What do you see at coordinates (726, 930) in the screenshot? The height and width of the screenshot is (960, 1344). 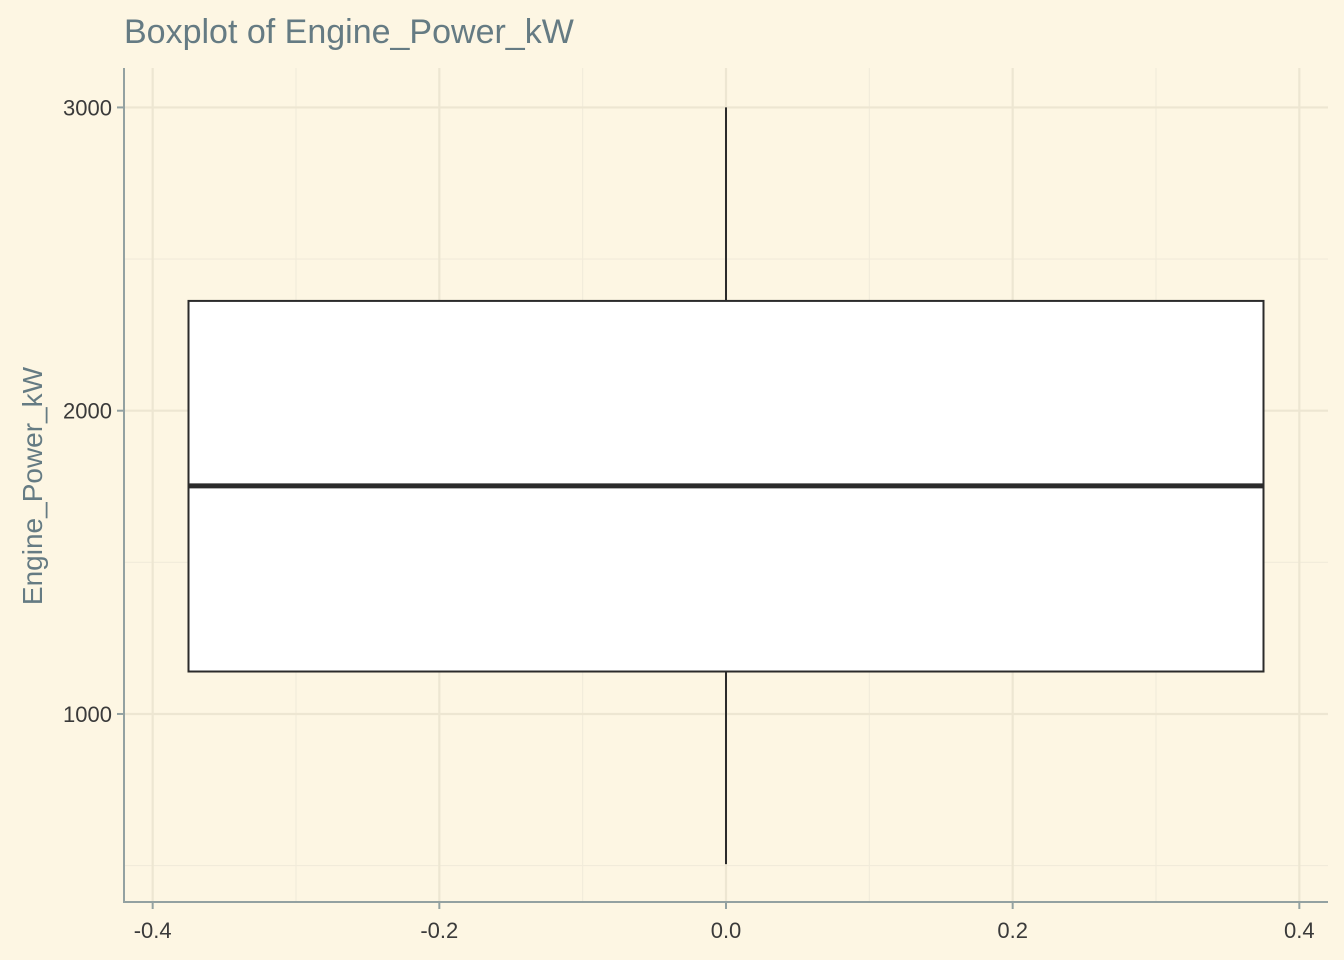 I see `x-tick-label: 0.0` at bounding box center [726, 930].